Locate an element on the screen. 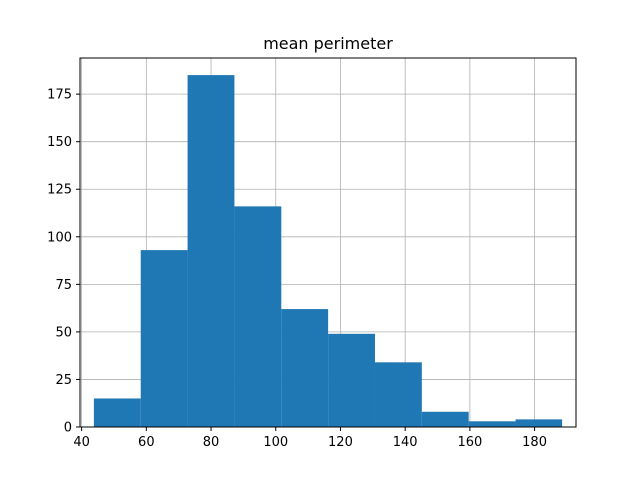  y-tick-label: 25 is located at coordinates (63, 380).